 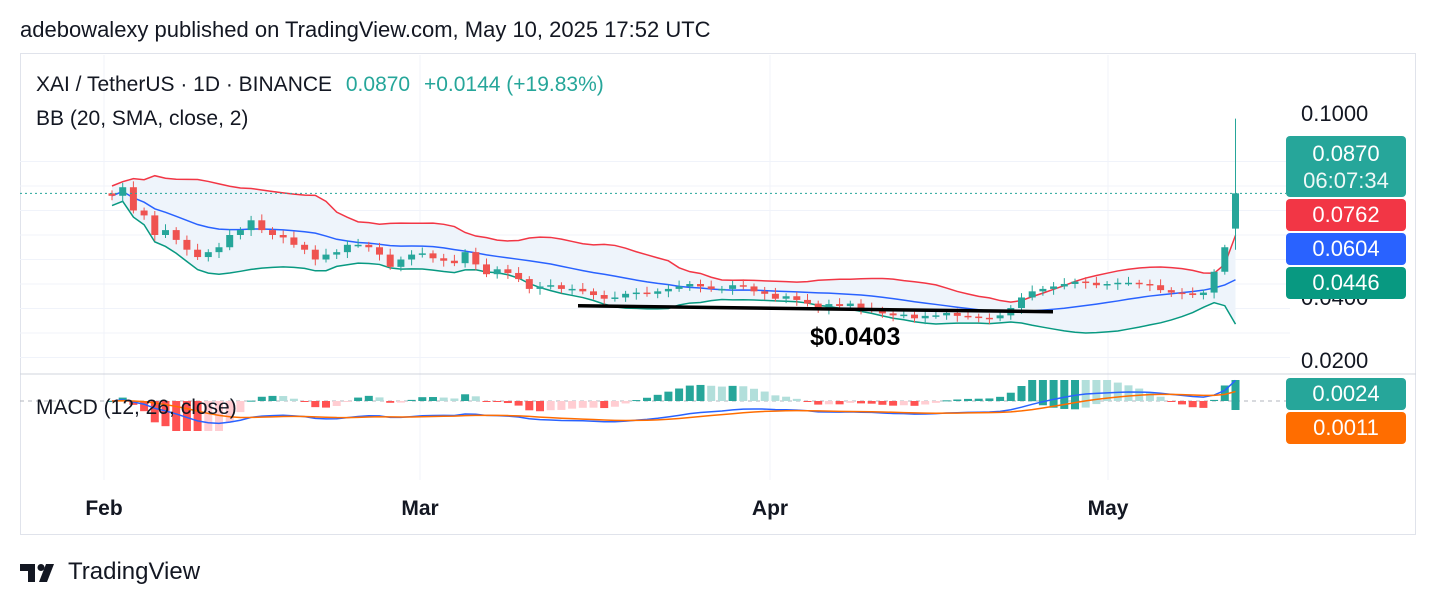 What do you see at coordinates (1346, 428) in the screenshot?
I see `signal-badge: 0.0011` at bounding box center [1346, 428].